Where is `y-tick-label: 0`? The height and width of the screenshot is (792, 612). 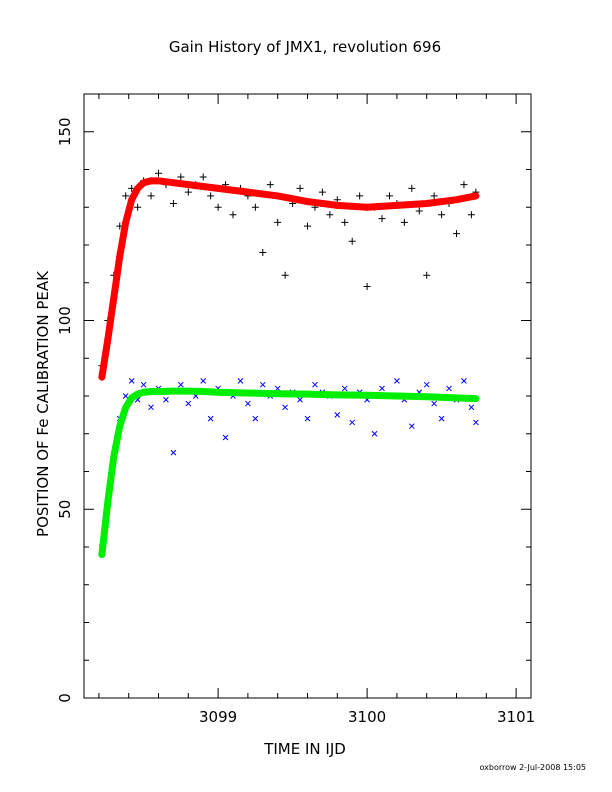
y-tick-label: 0 is located at coordinates (65, 698).